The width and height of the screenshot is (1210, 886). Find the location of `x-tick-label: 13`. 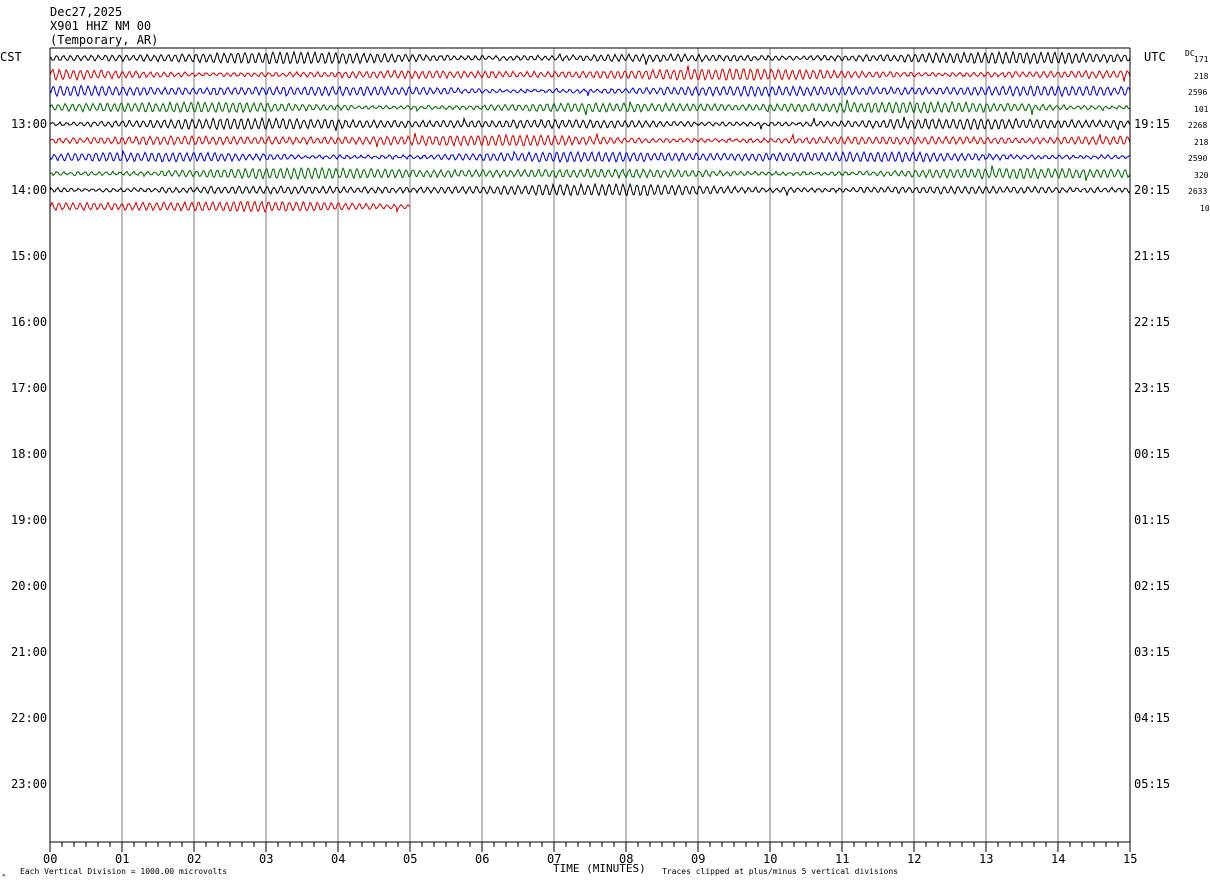

x-tick-label: 13 is located at coordinates (986, 859).